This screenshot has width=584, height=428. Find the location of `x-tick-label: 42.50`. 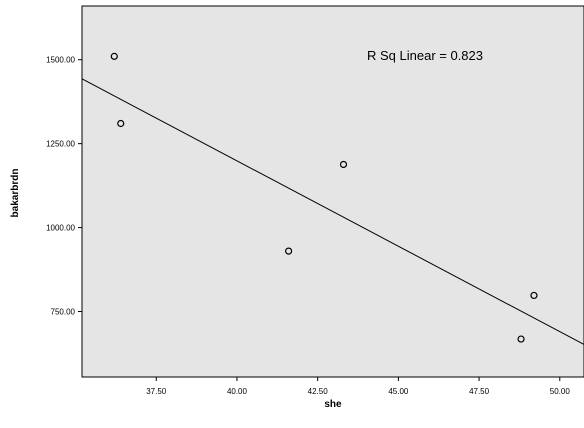

x-tick-label: 42.50 is located at coordinates (318, 391).